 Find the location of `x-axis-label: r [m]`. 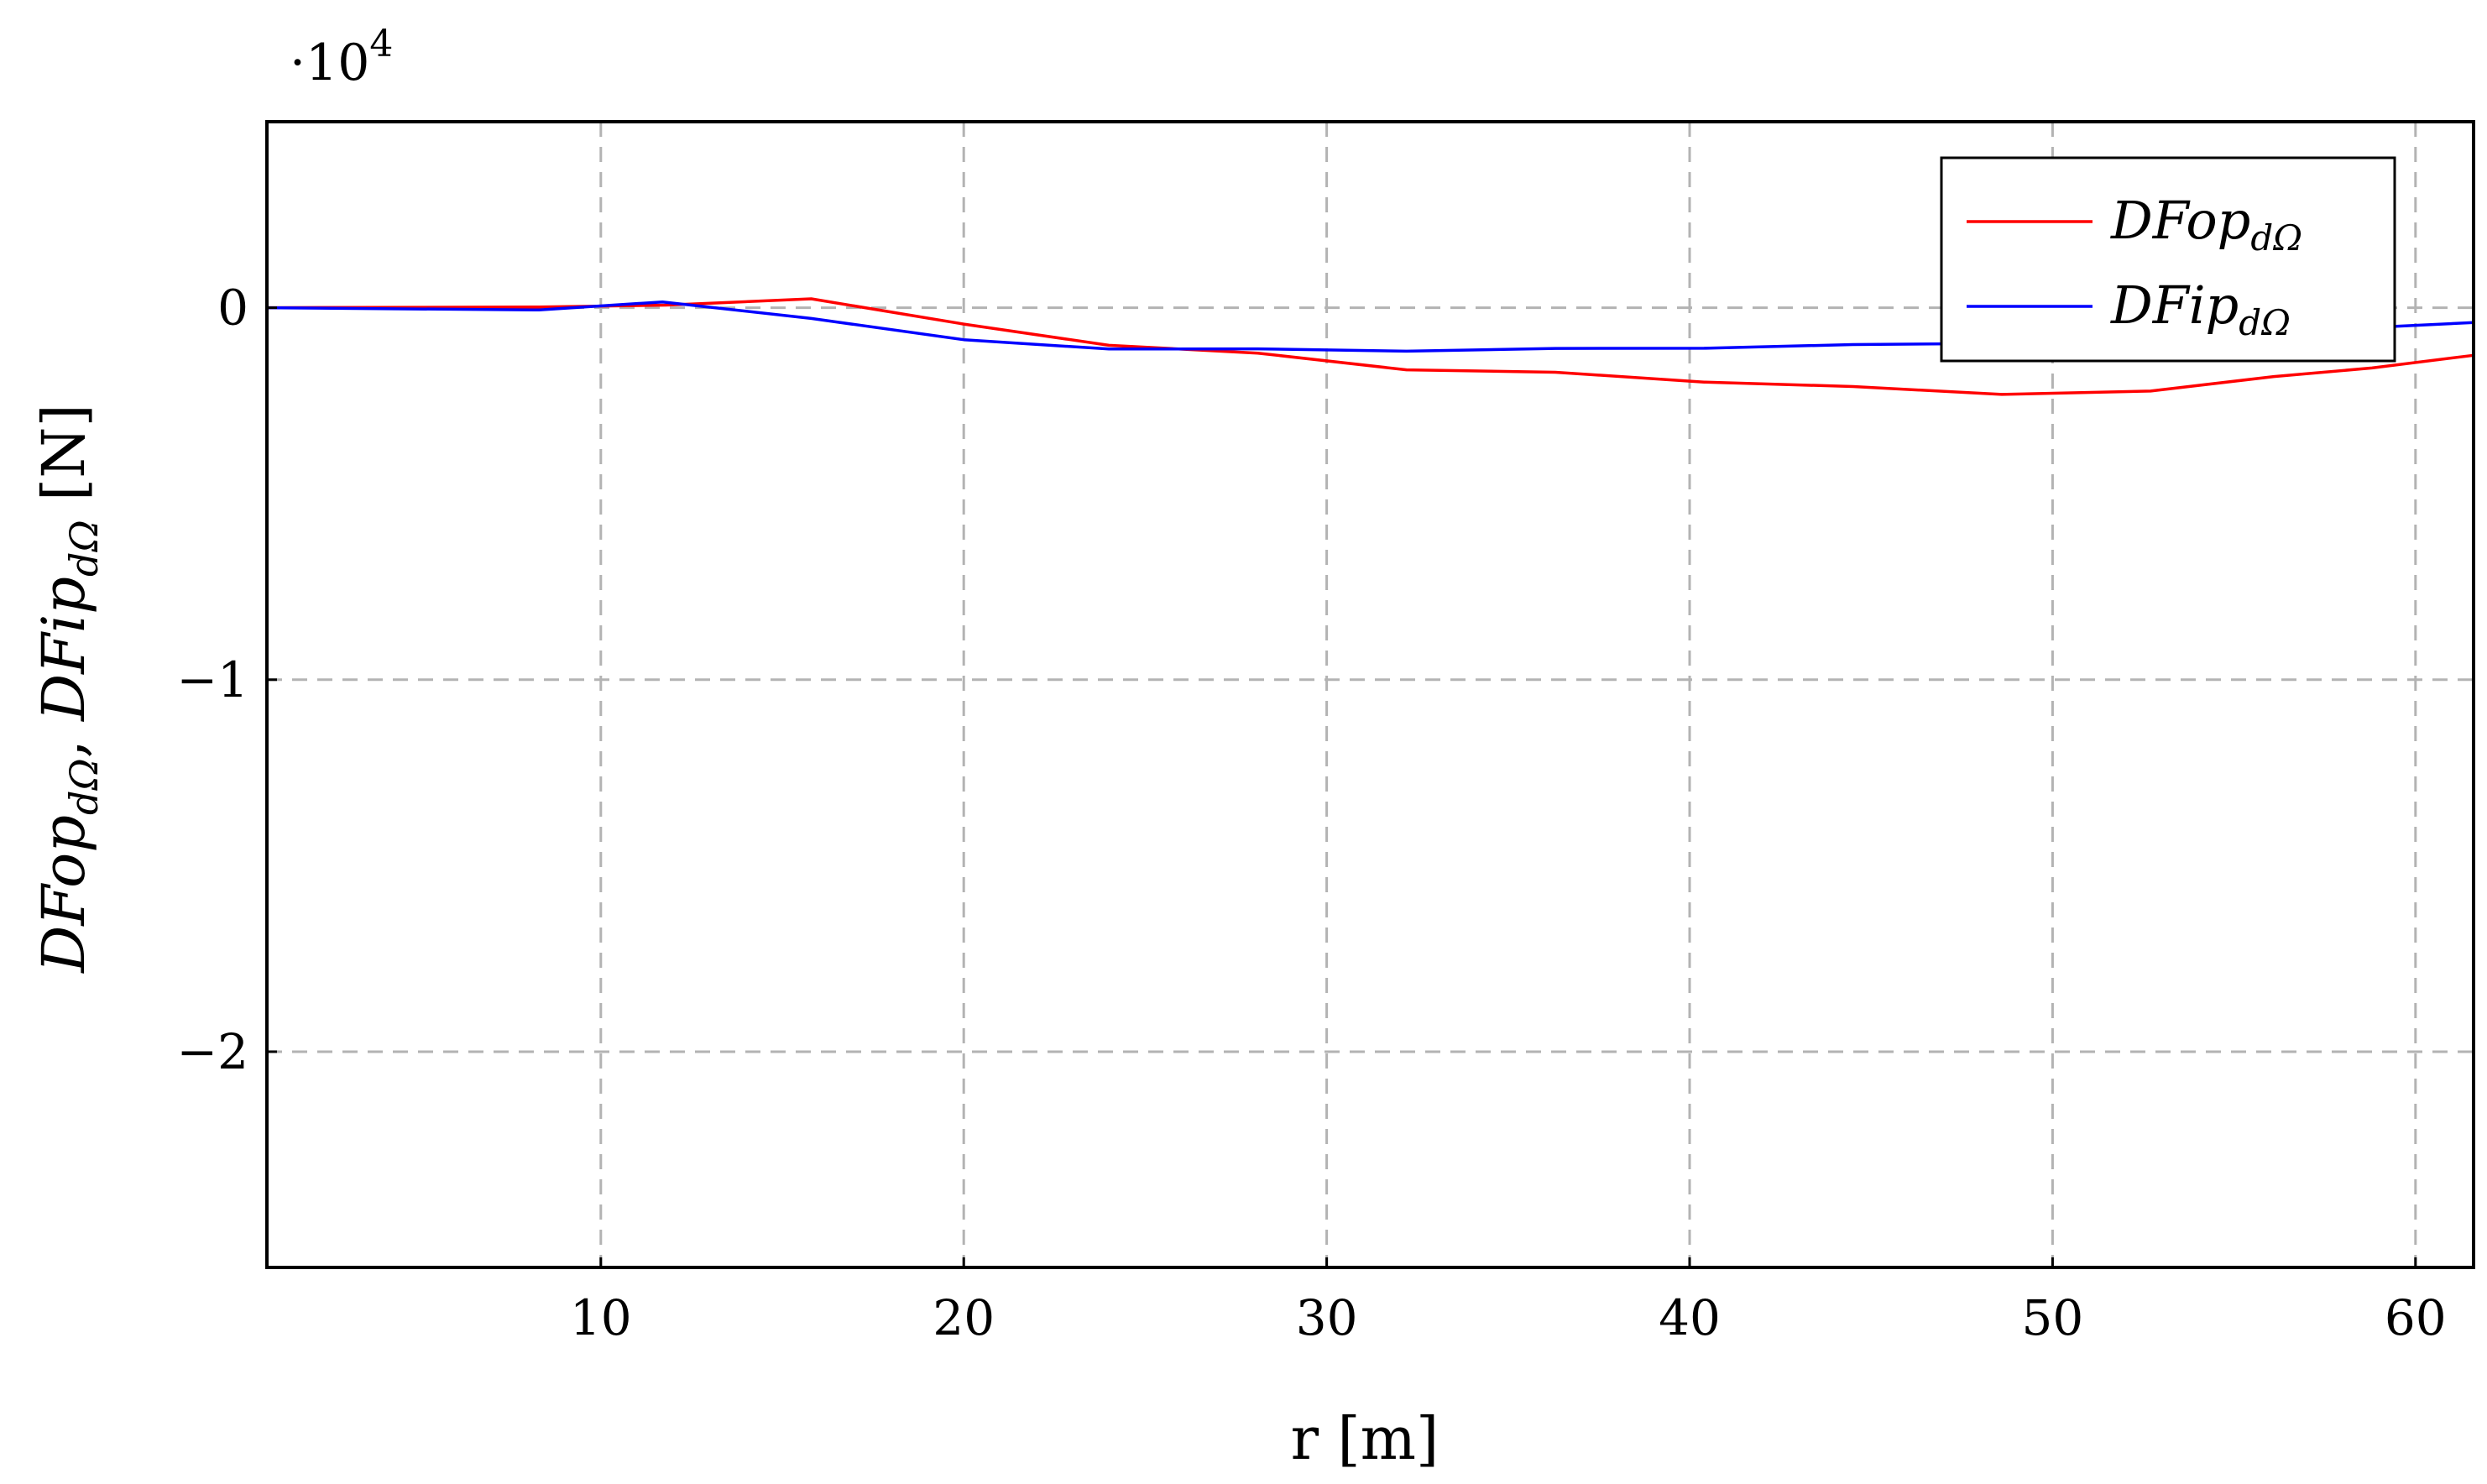

x-axis-label: r [m] is located at coordinates (1365, 1438).